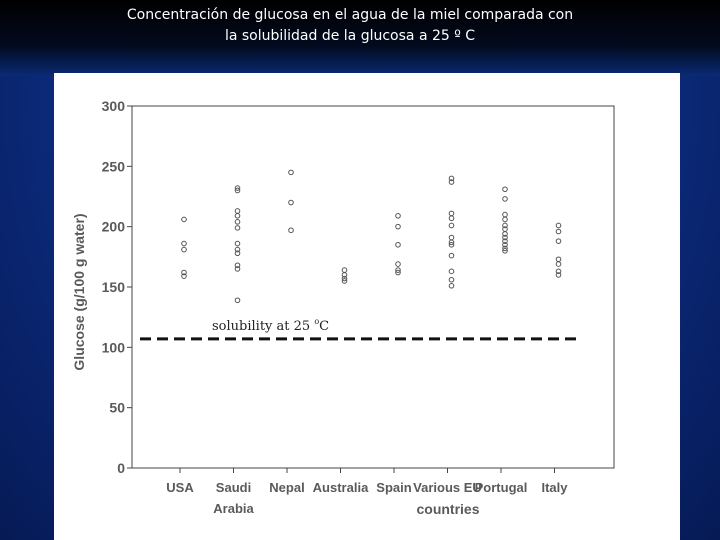 The height and width of the screenshot is (540, 720). What do you see at coordinates (180, 487) in the screenshot?
I see `x-category-label-0: USA` at bounding box center [180, 487].